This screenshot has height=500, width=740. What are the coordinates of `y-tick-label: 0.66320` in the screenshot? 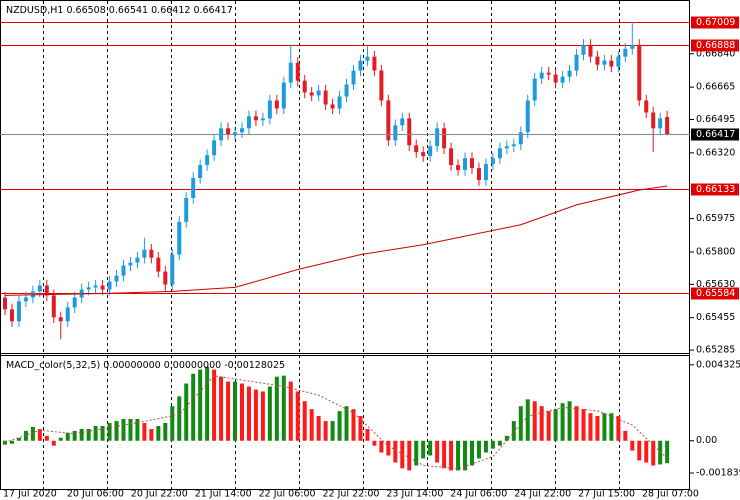 It's located at (715, 152).